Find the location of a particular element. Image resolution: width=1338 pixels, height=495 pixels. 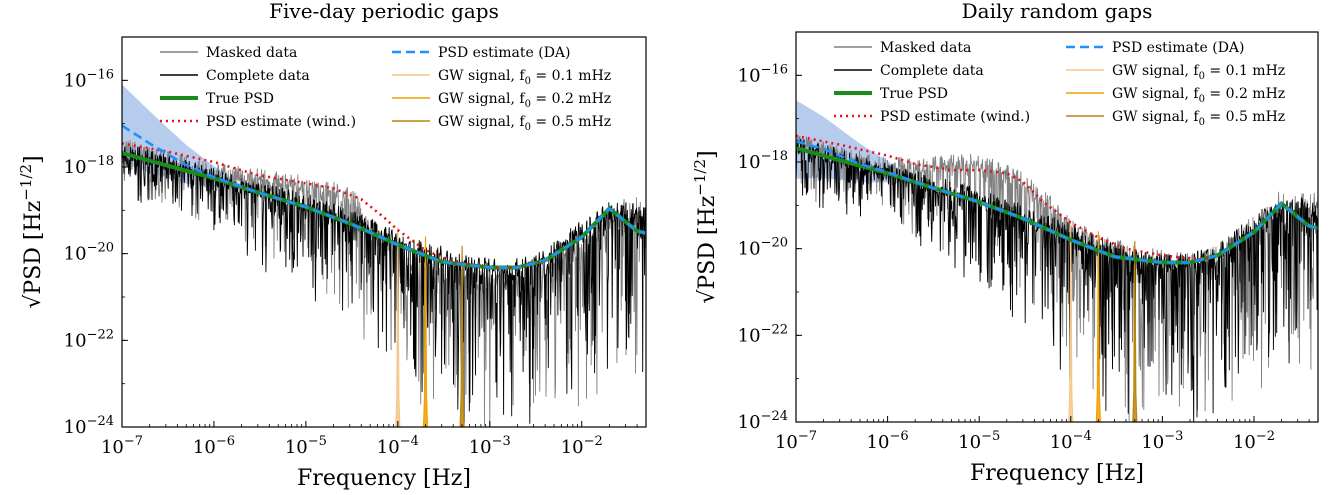

chart-title: Five-day periodic gaps is located at coordinates (384, 11).